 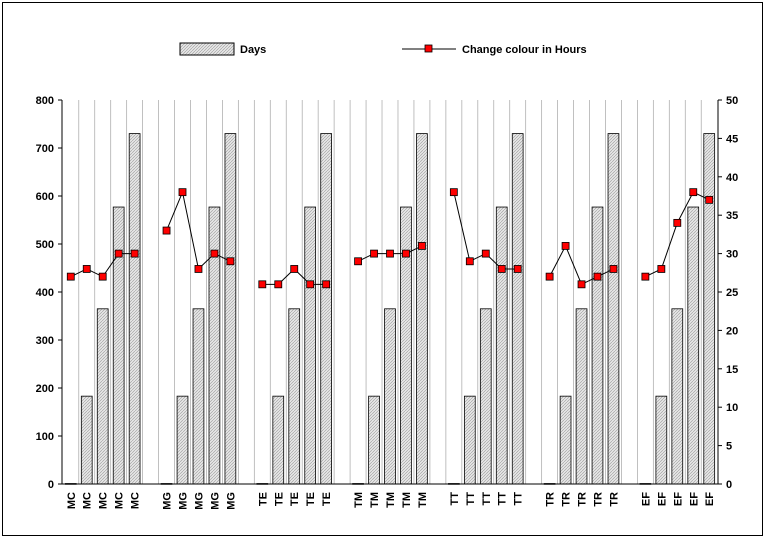 I want to click on right-tick-label: 40, so click(x=732, y=178).